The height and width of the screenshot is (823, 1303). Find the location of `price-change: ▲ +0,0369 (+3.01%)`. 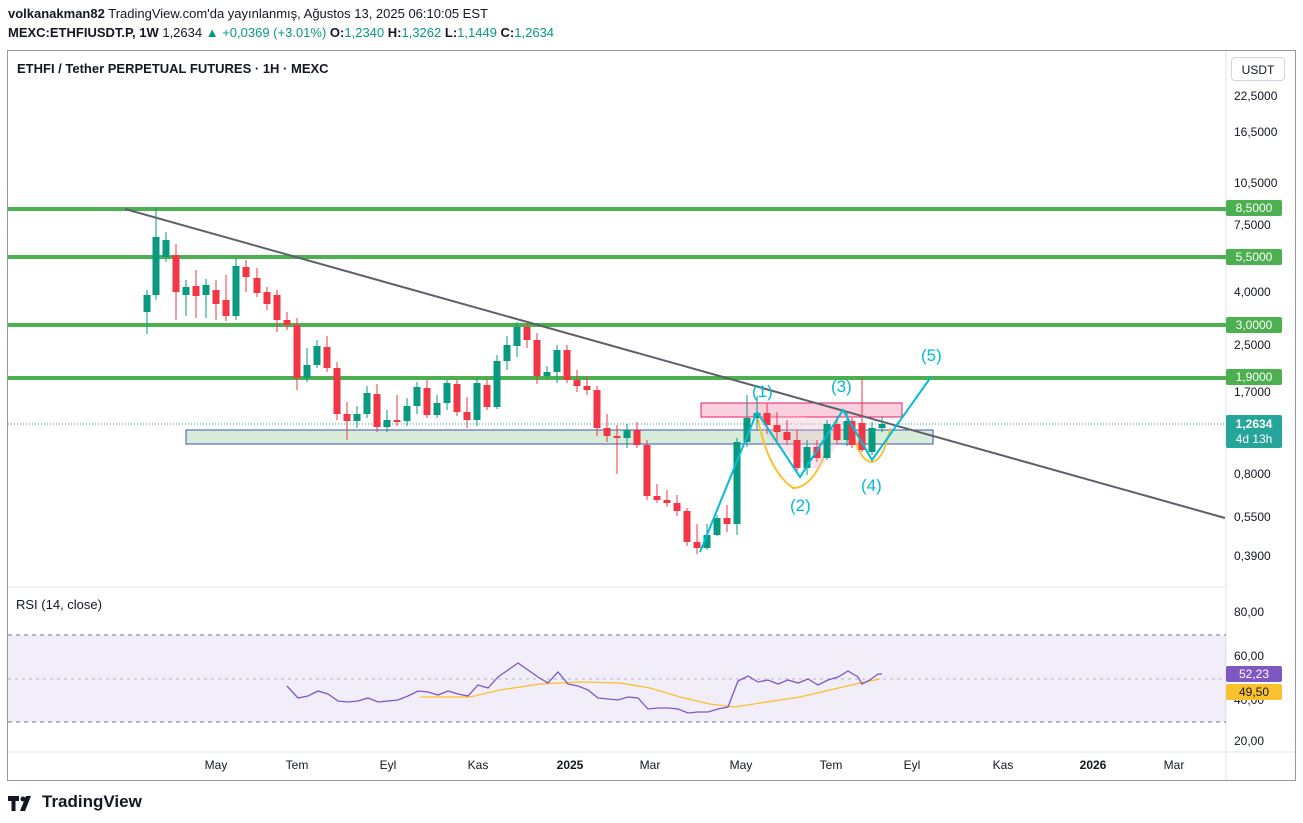

price-change: ▲ +0,0369 (+3.01%) is located at coordinates (266, 32).